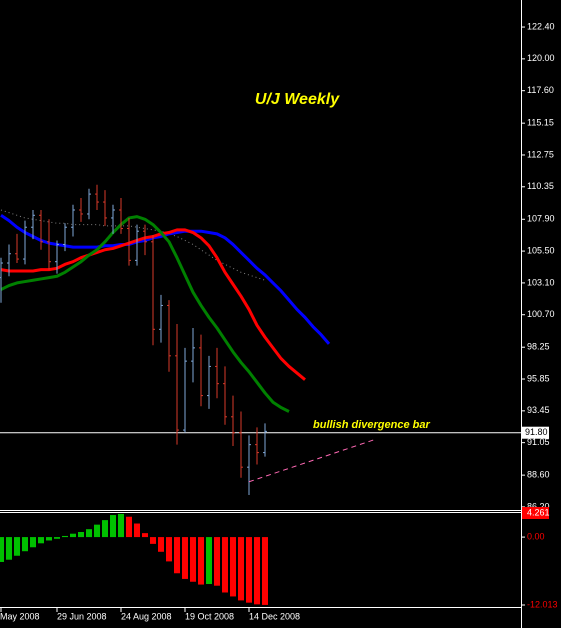 This screenshot has width=561, height=628. I want to click on y-tick-label: -12.013, so click(542, 604).